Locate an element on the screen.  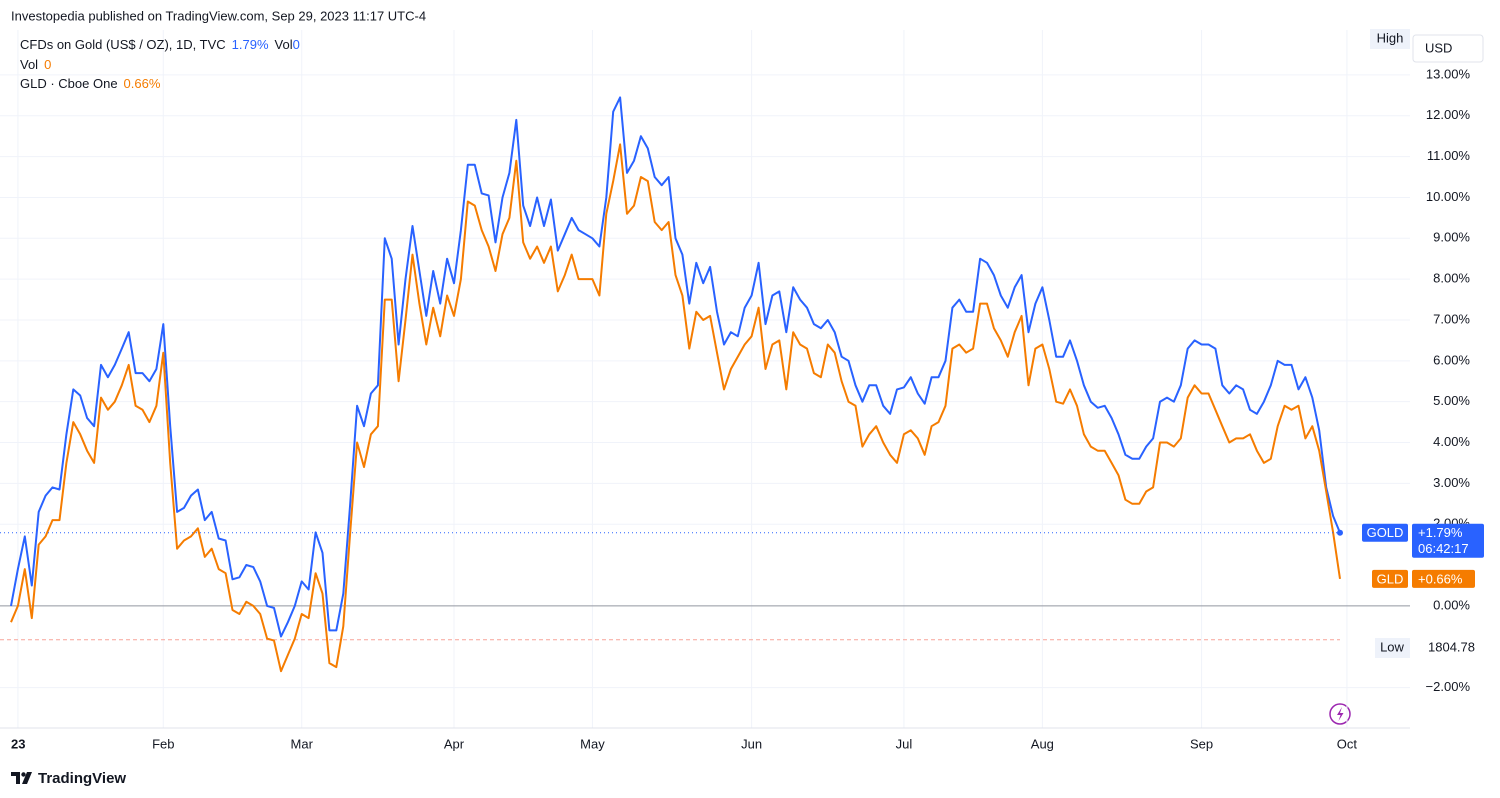
y-tick-label: 3.00% is located at coordinates (1451, 482).